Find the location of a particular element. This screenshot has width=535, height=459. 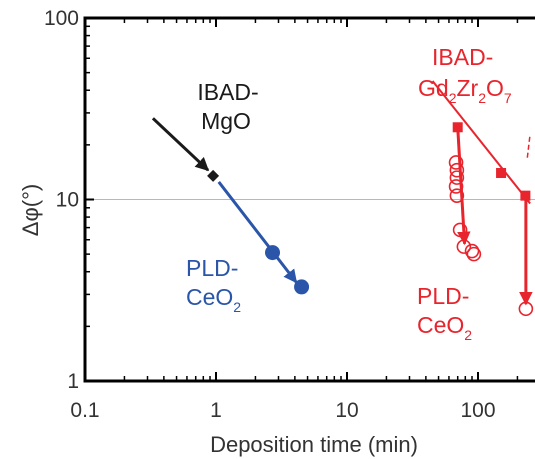

annotation-ibad-mgo-line2: MgO is located at coordinates (226, 121).